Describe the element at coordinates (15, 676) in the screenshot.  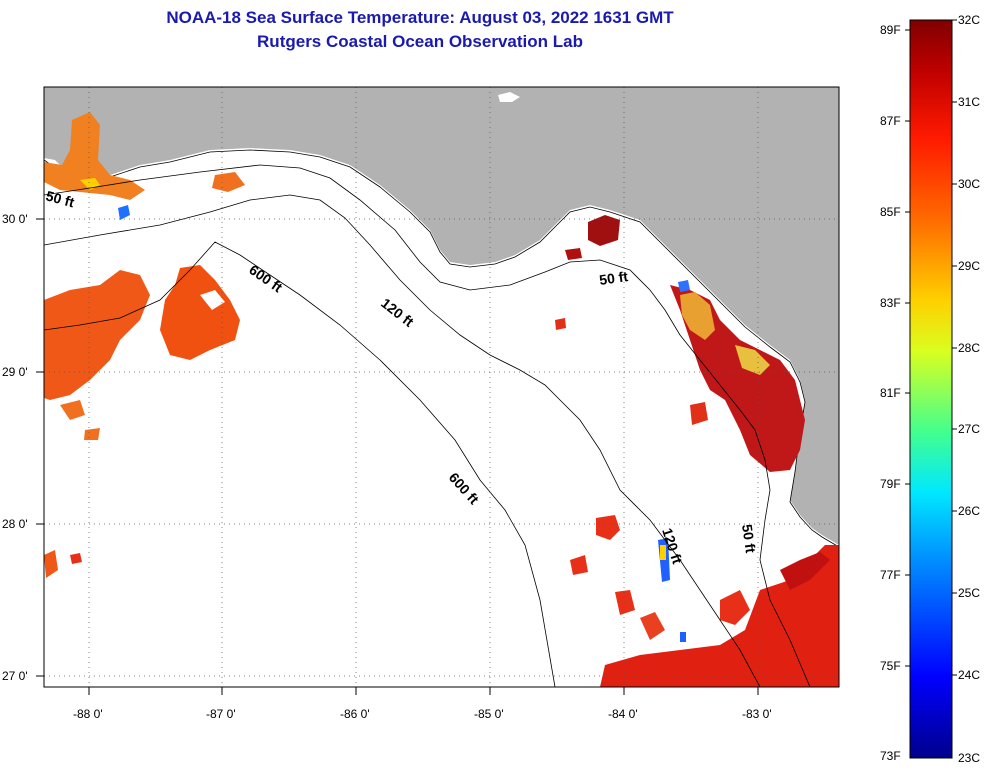
I see `lat-label: 27 0'` at that location.